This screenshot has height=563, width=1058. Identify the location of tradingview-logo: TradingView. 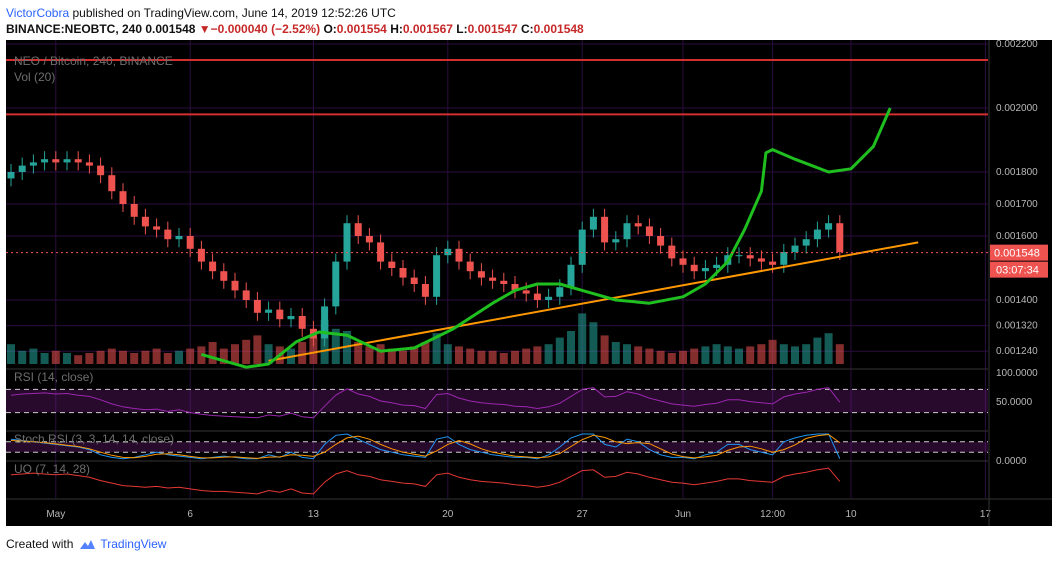
(121, 544).